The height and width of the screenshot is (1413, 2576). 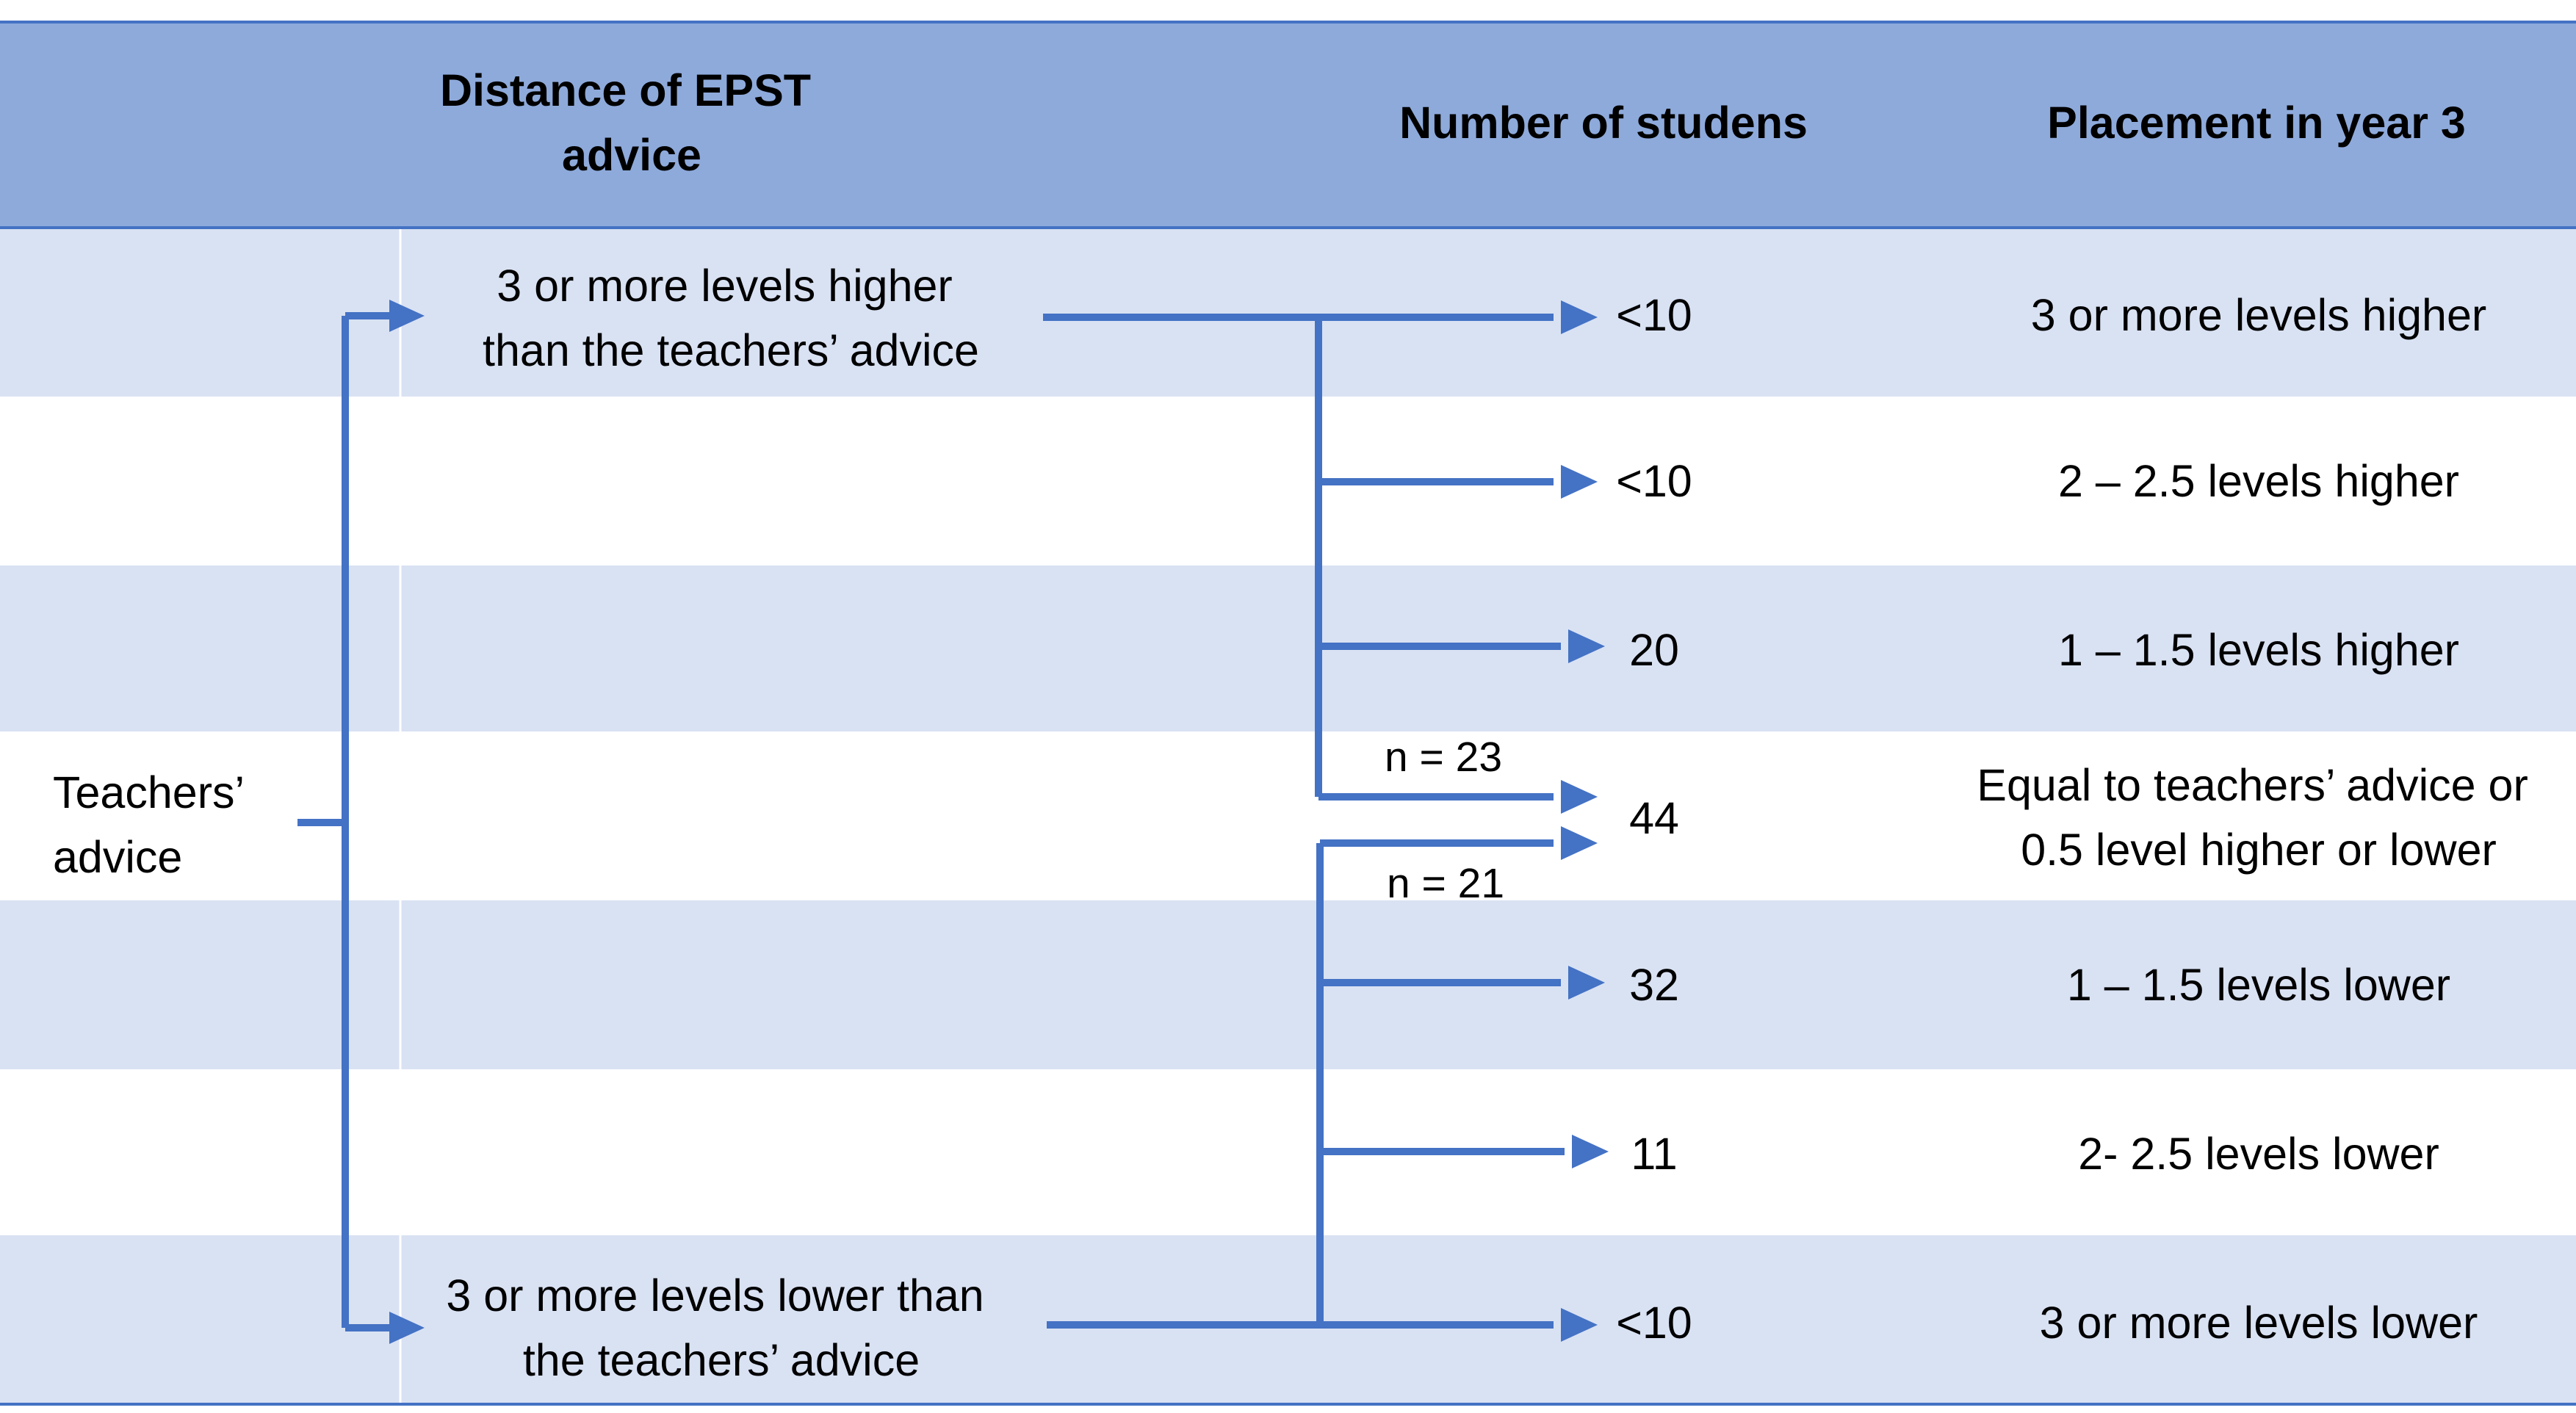 What do you see at coordinates (154, 824) in the screenshot?
I see `source-label: Teachers’ advice` at bounding box center [154, 824].